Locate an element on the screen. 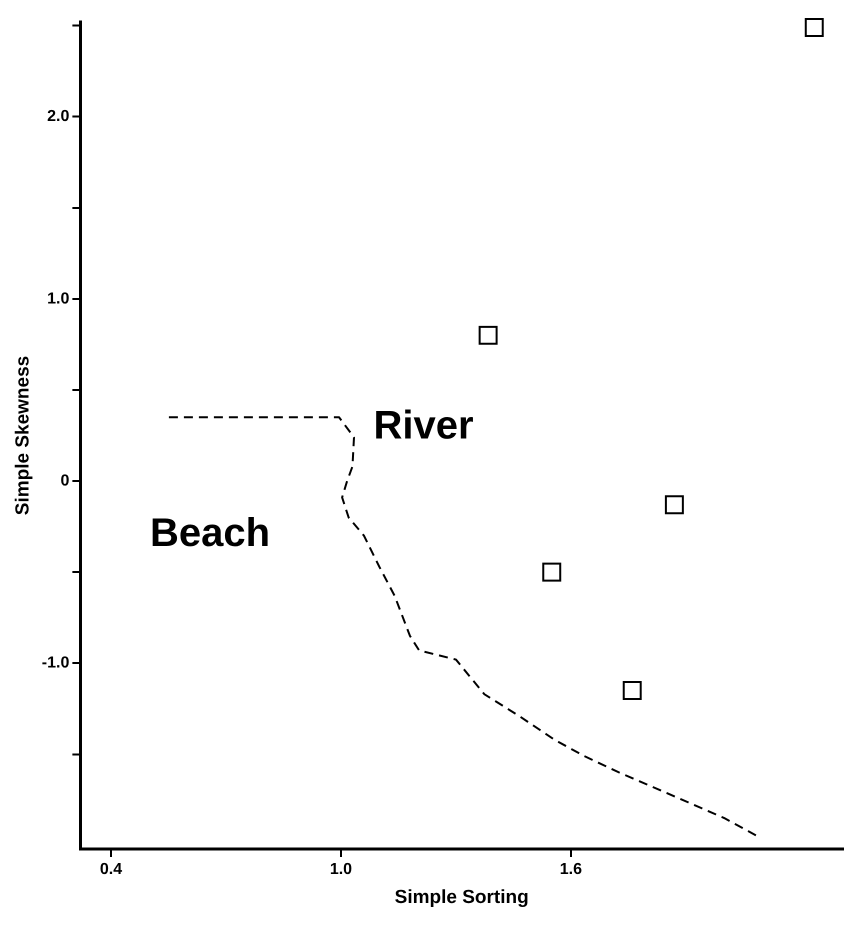  annotation: River is located at coordinates (424, 425).